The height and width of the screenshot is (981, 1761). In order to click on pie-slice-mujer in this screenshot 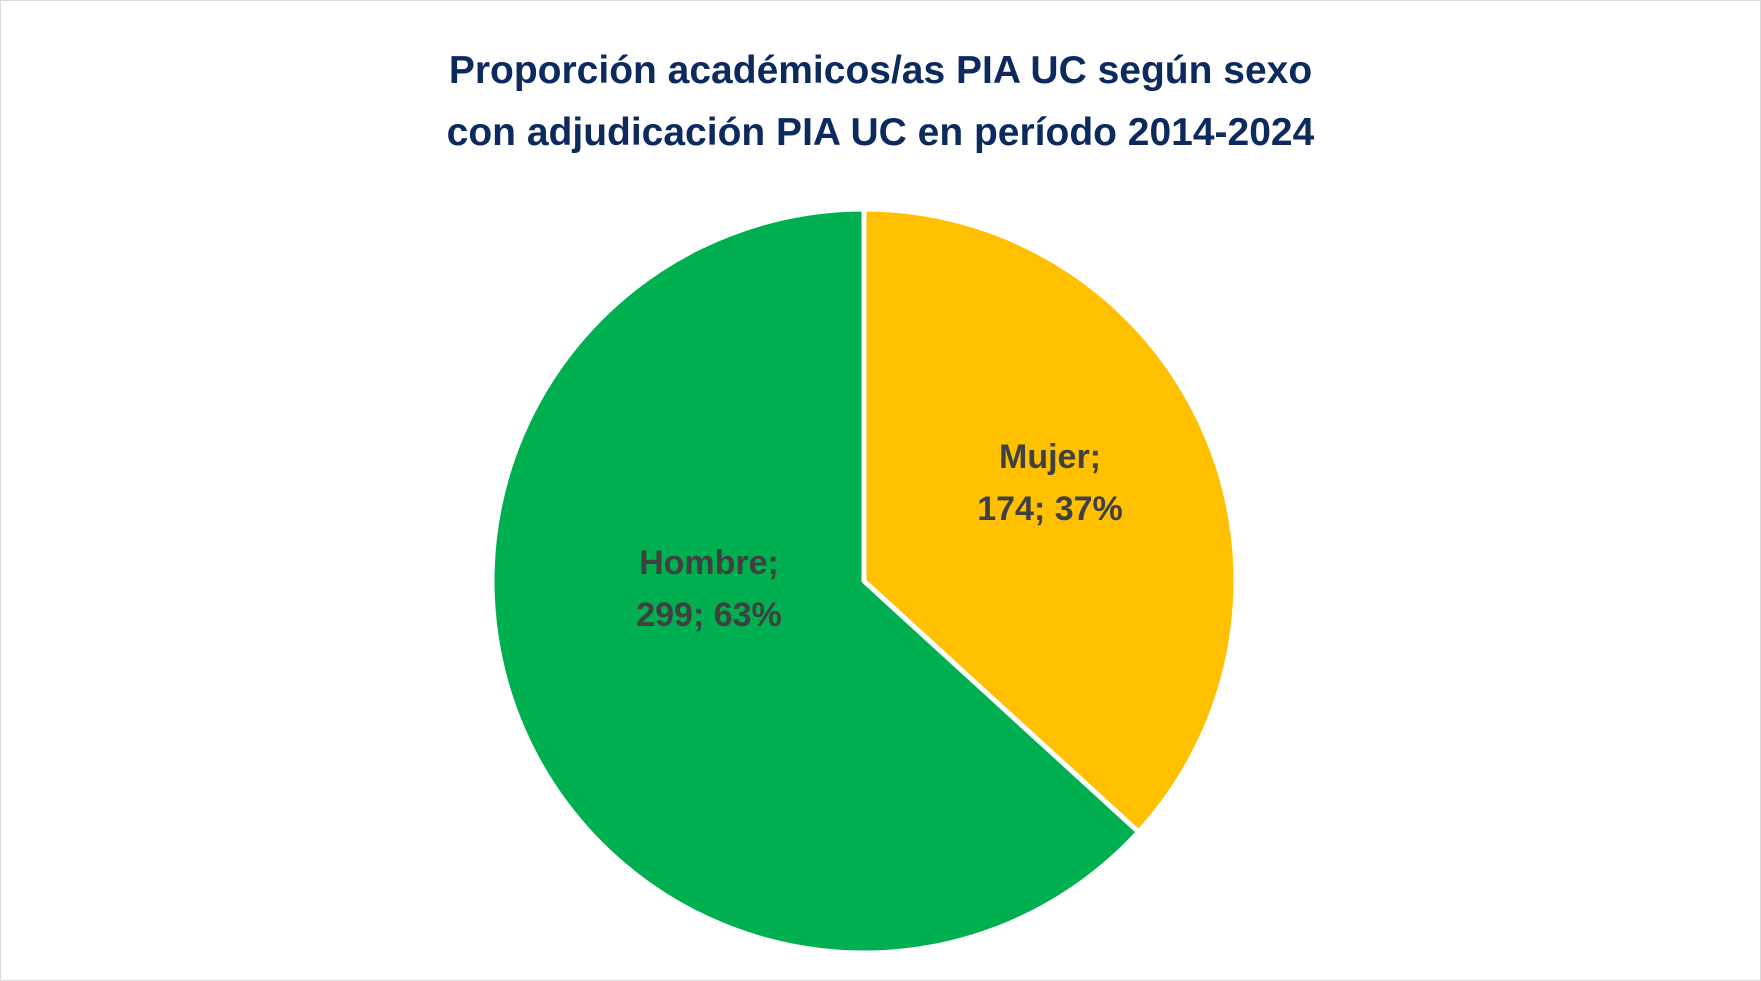, I will do `click(1050, 520)`.